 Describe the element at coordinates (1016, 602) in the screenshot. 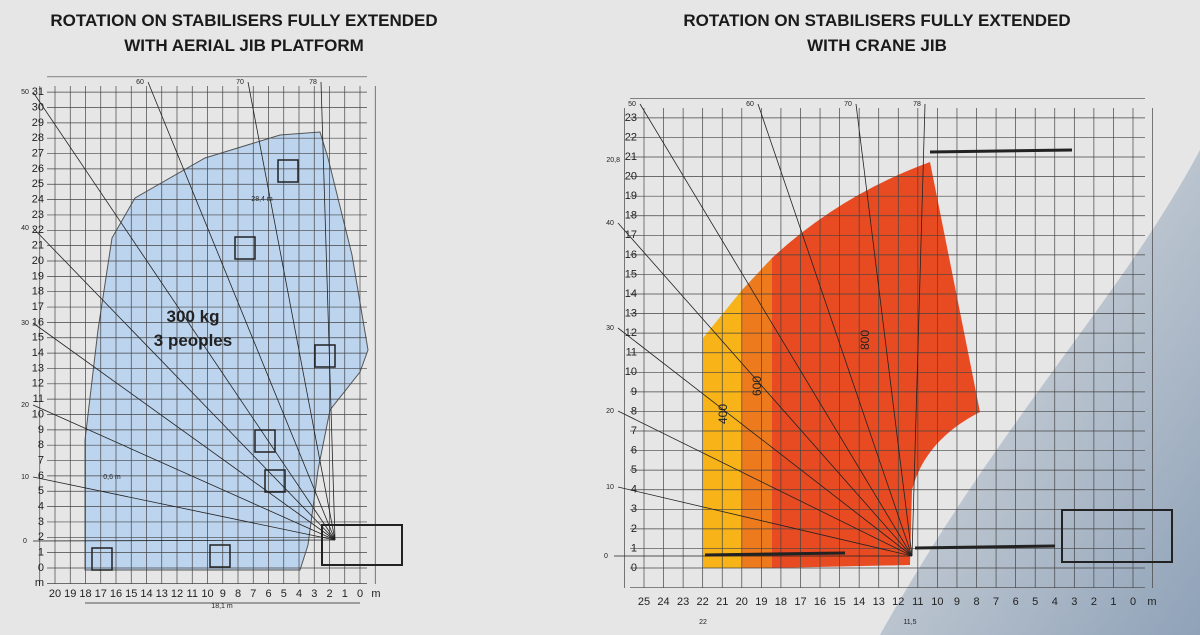

I see `x-label: 6` at that location.